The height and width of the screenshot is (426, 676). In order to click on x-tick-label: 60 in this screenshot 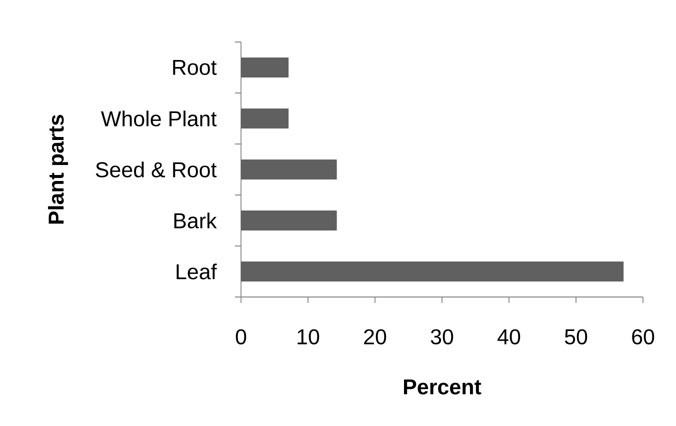, I will do `click(643, 336)`.